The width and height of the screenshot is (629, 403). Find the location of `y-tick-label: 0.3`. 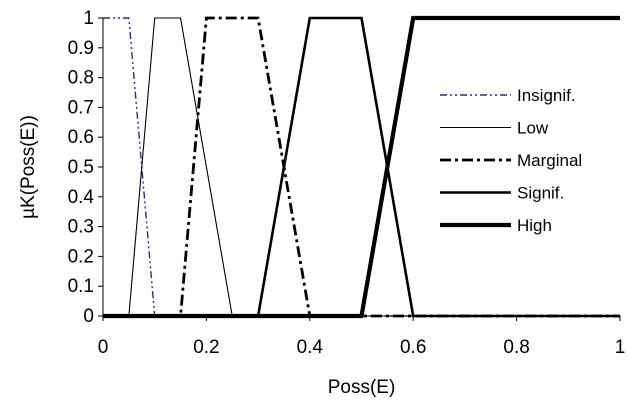

y-tick-label: 0.3 is located at coordinates (81, 227).